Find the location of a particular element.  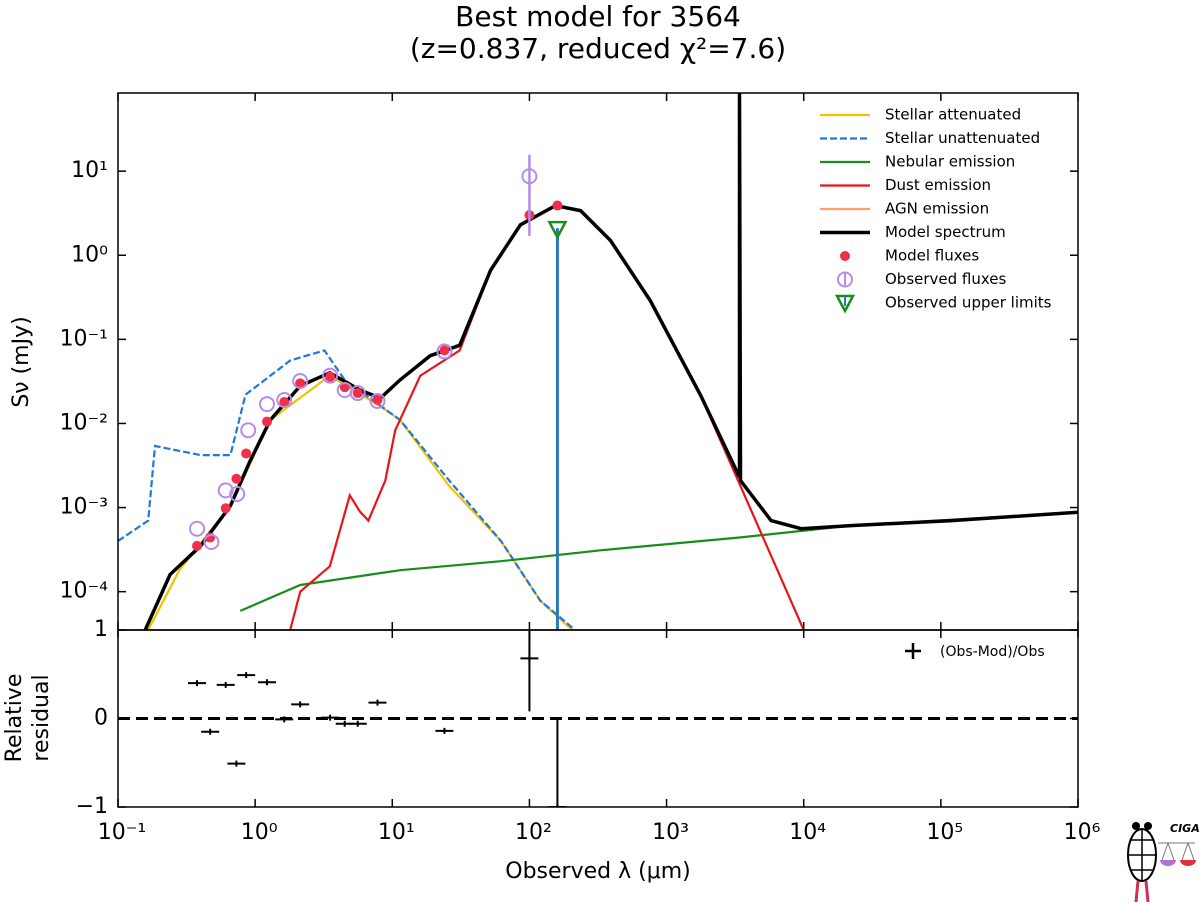

legend-label: Model fluxes is located at coordinates (932, 256).